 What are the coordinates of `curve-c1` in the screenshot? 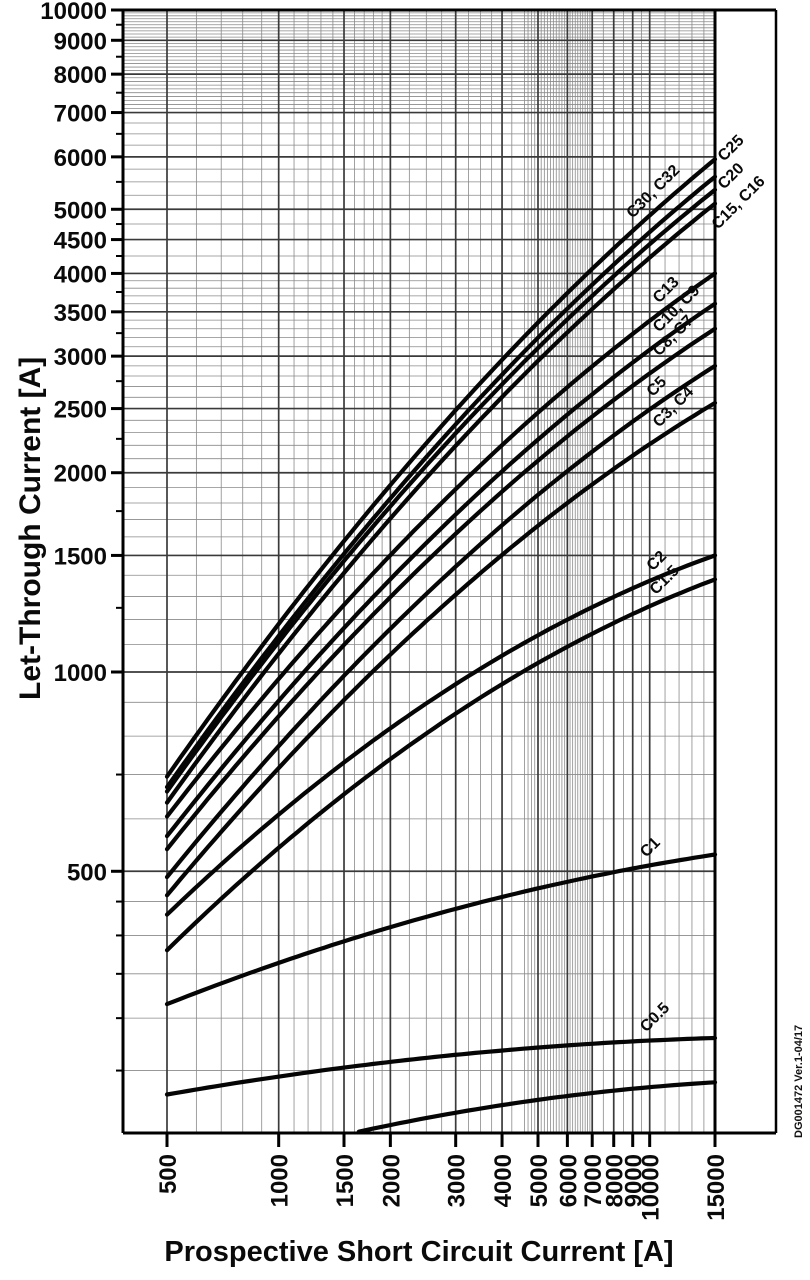 It's located at (441, 929).